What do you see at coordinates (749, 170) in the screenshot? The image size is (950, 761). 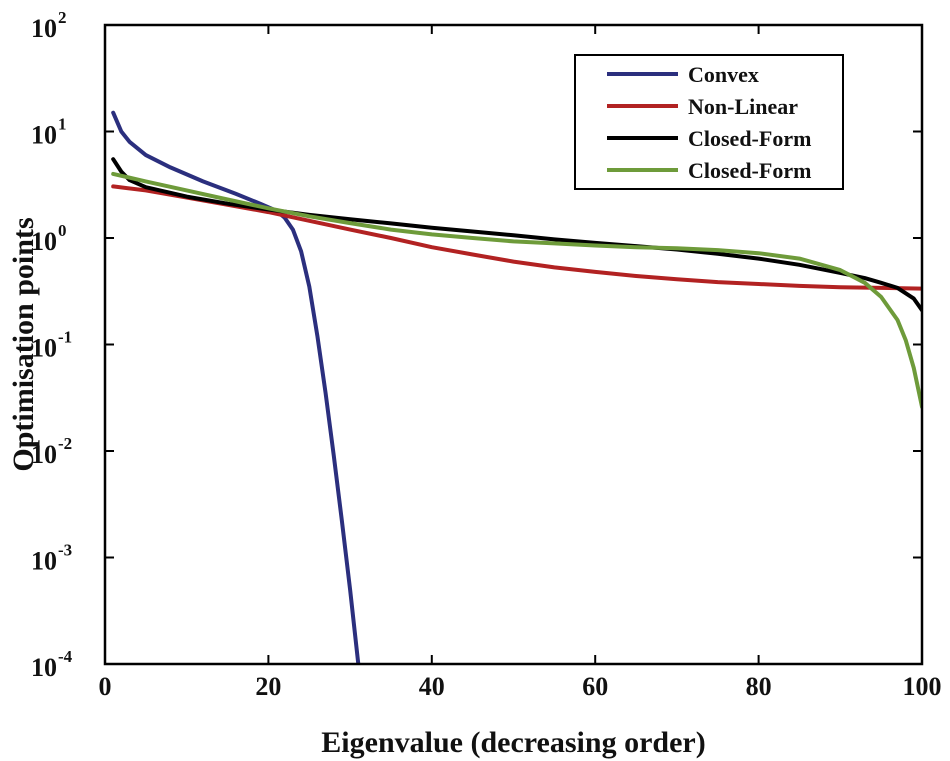 I see `legend-label-4: Closed-Form` at bounding box center [749, 170].